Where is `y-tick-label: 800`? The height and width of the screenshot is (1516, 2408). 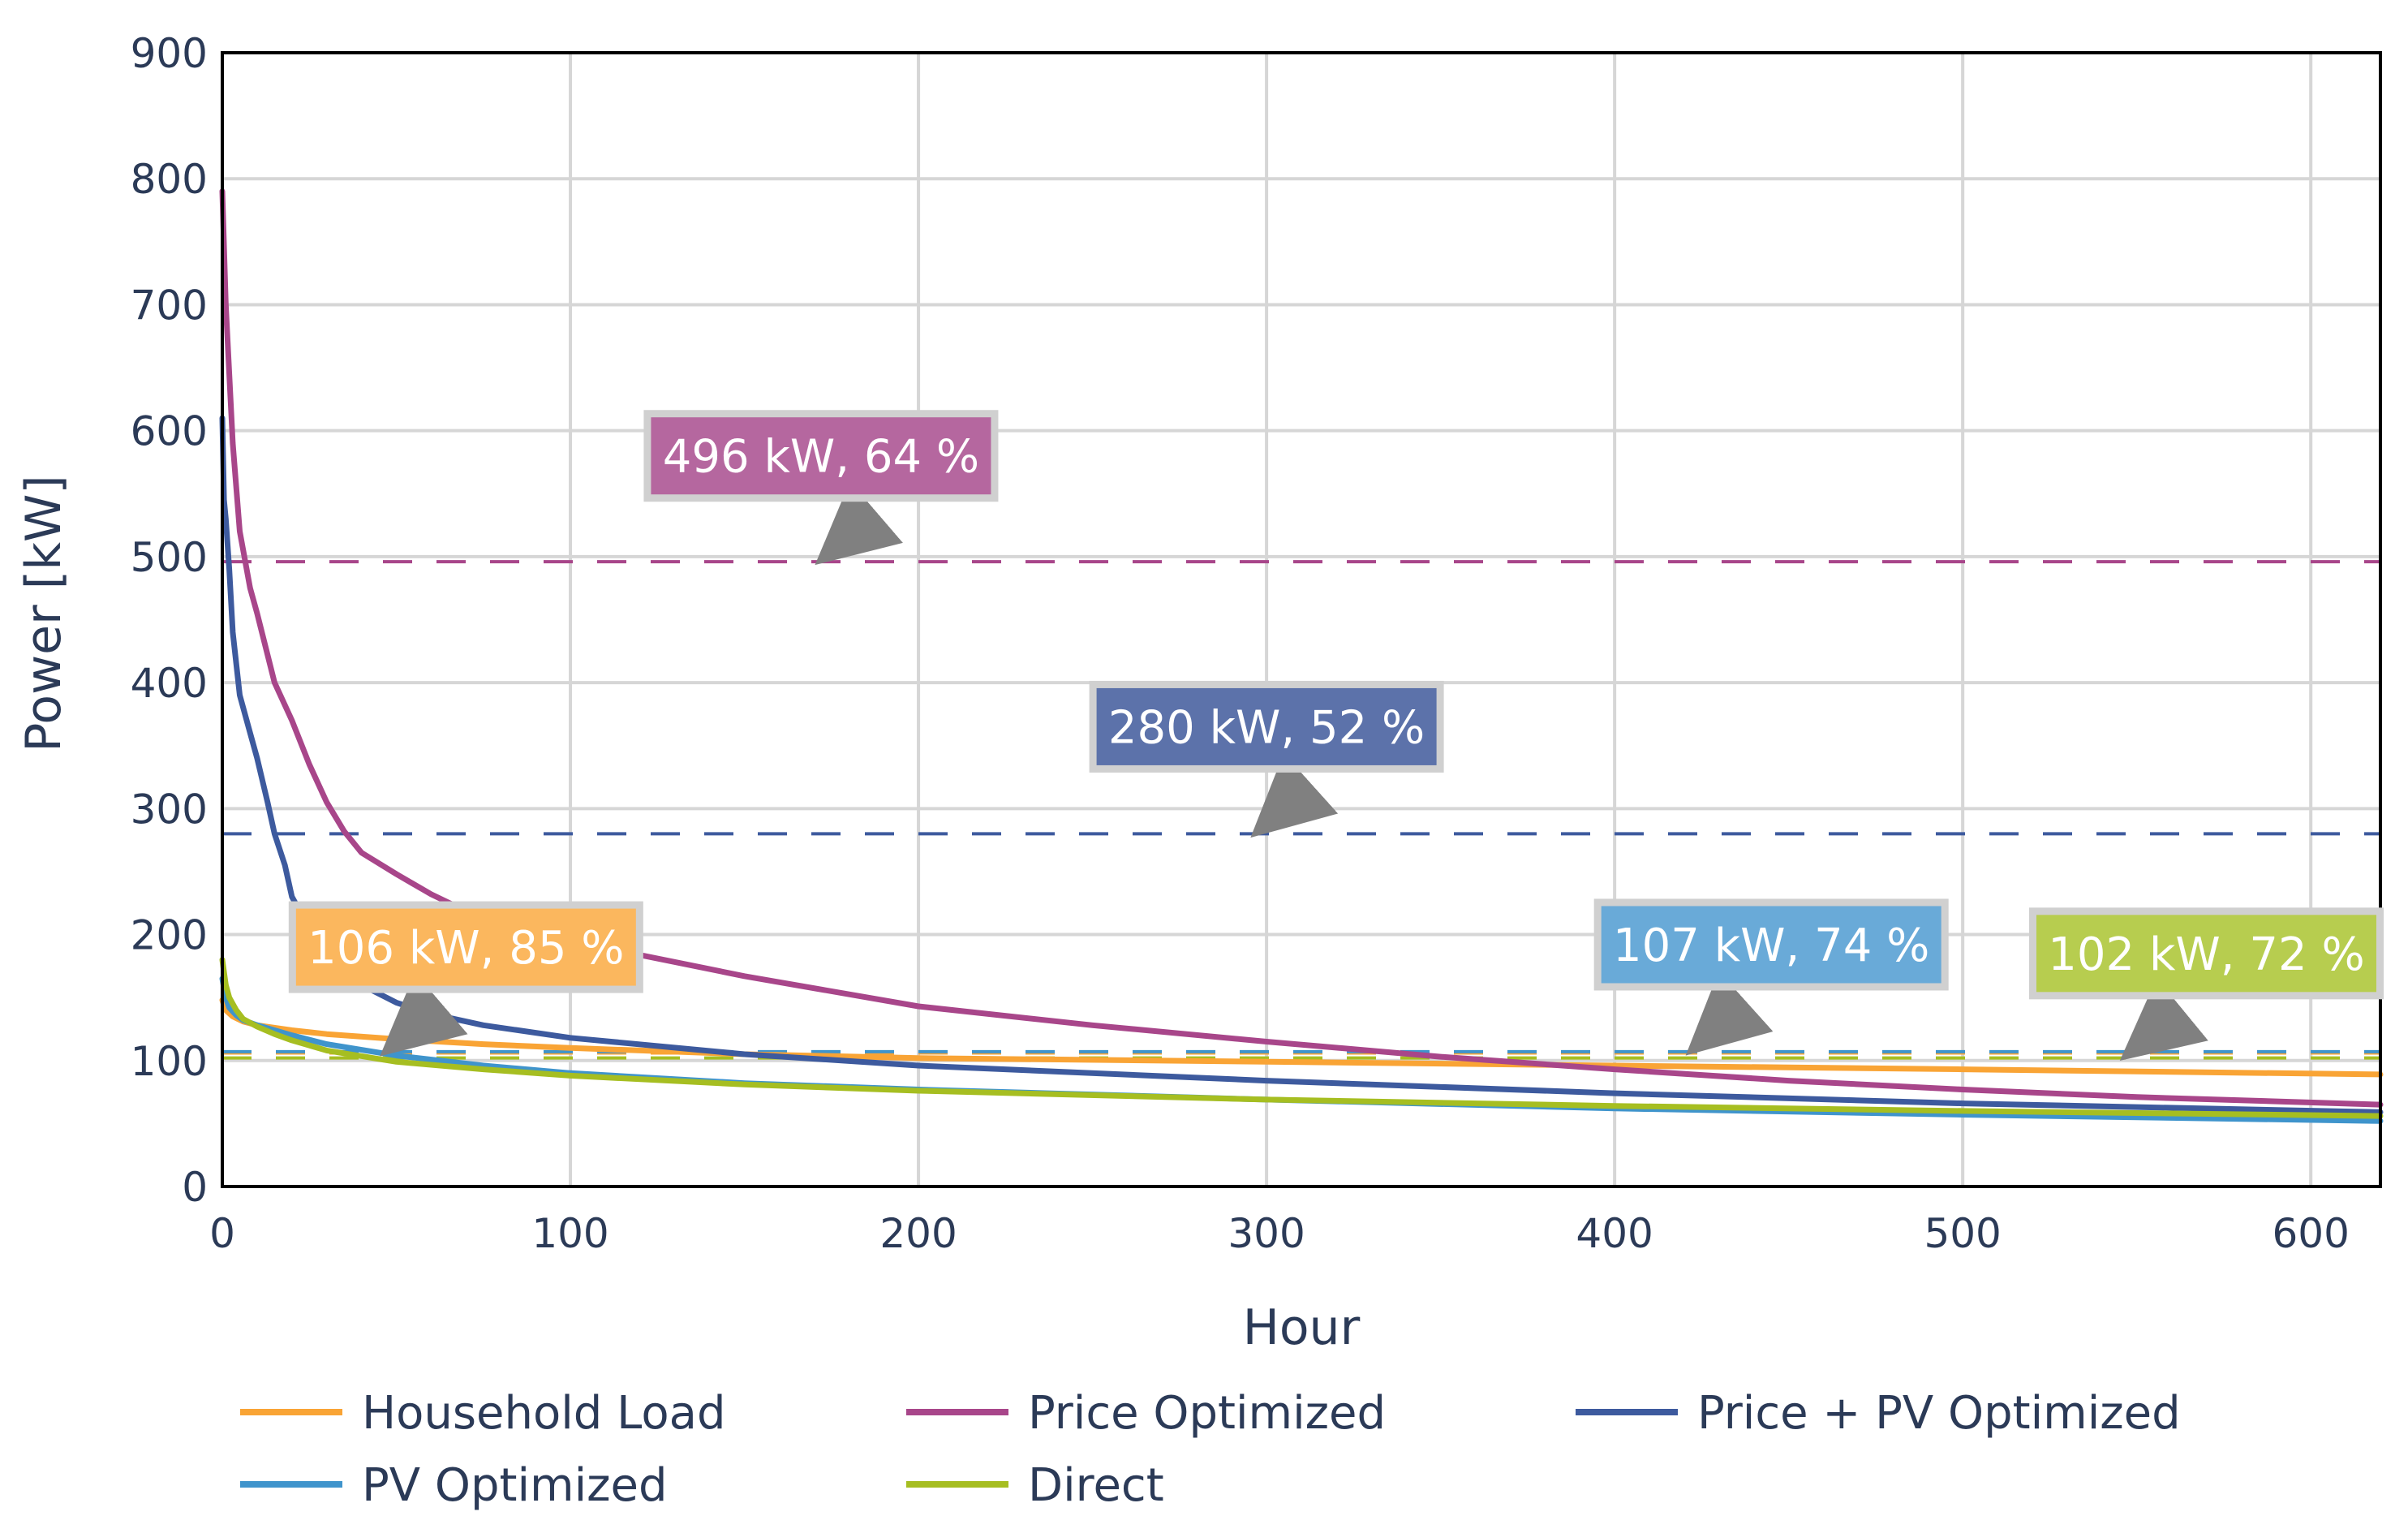
y-tick-label: 800 is located at coordinates (169, 179).